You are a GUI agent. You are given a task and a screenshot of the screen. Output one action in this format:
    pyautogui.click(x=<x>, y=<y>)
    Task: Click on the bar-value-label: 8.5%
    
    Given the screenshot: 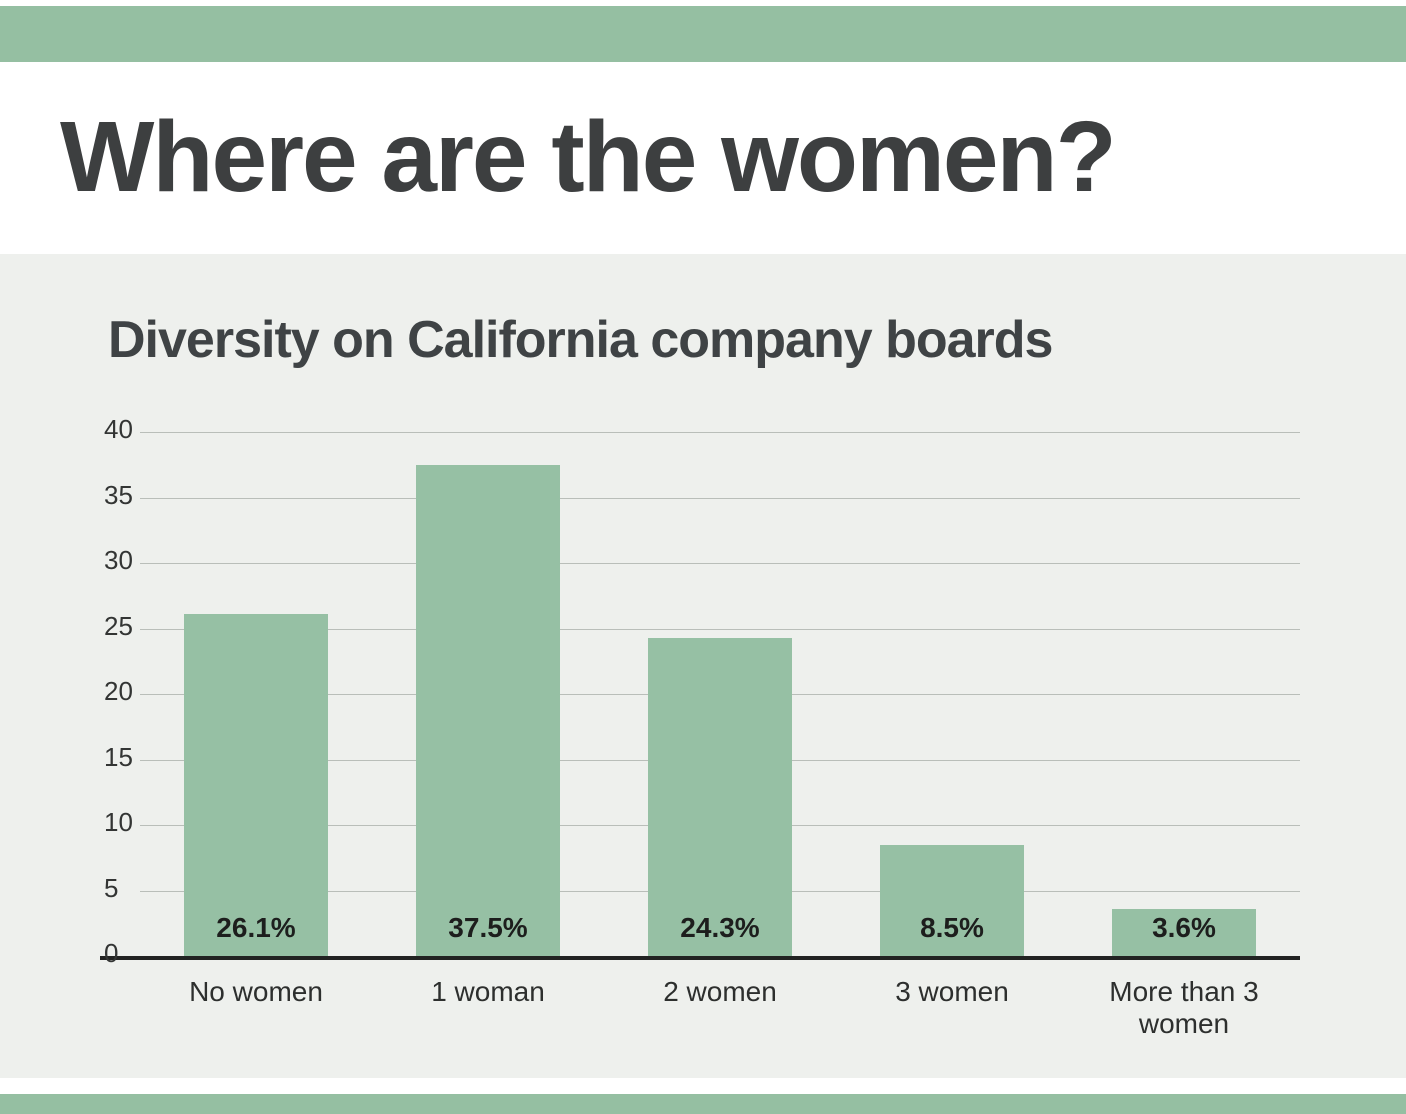 What is the action you would take?
    pyautogui.click(x=952, y=927)
    